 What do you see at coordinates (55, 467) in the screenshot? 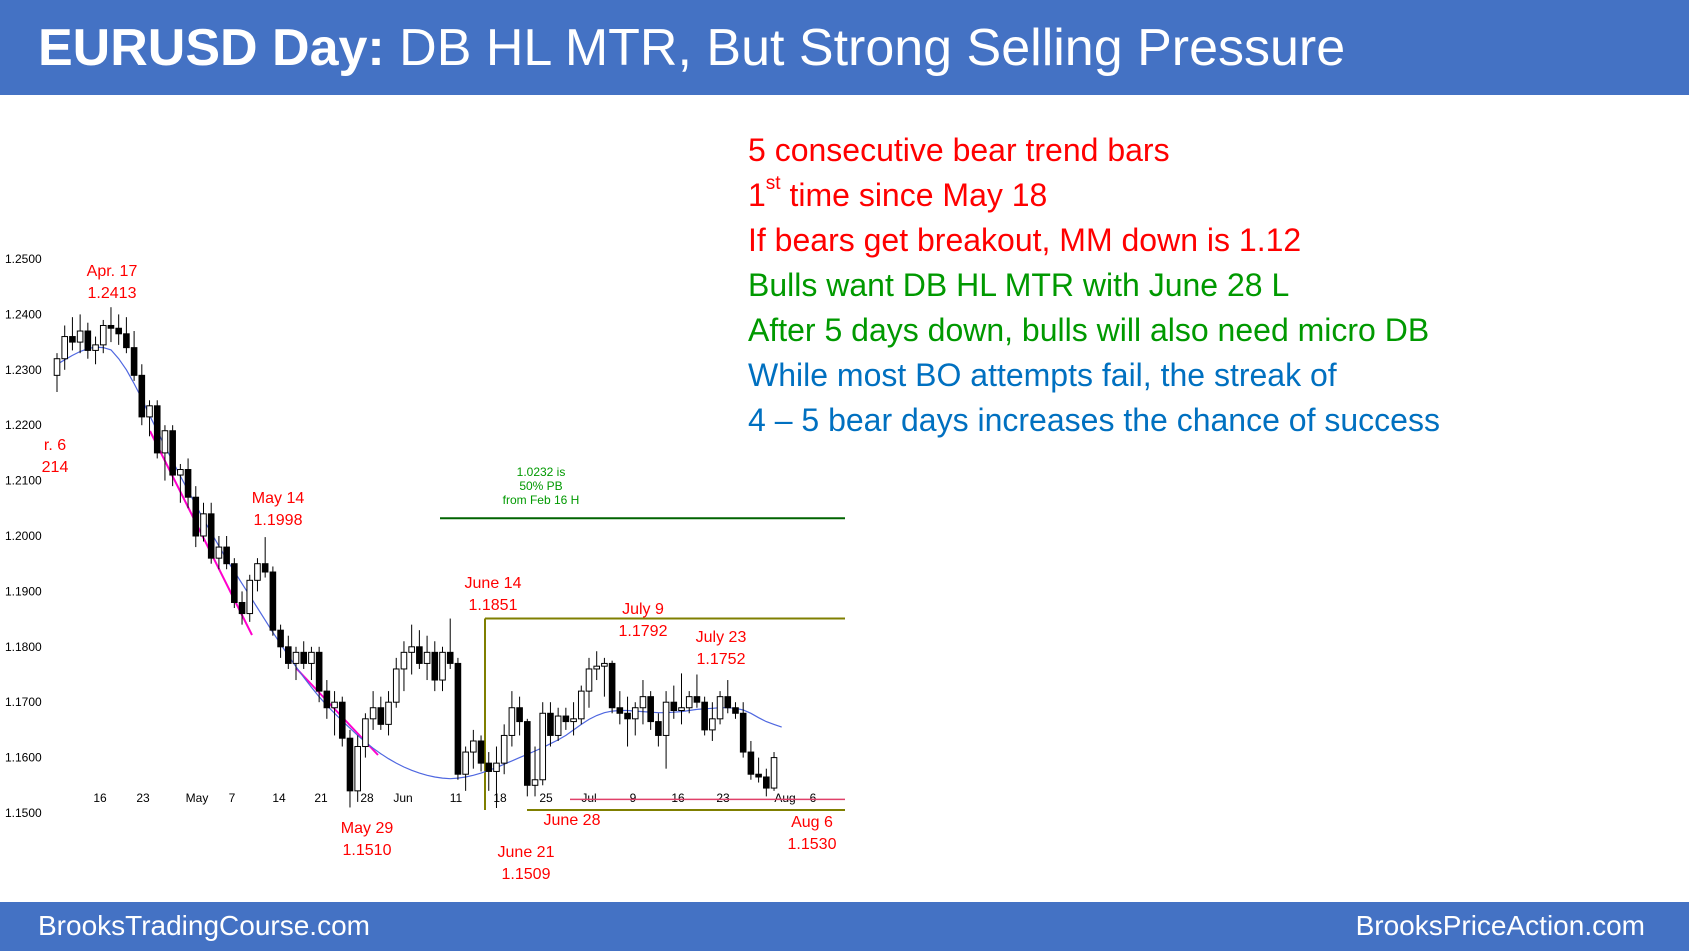
I see `annotation-text: 214` at bounding box center [55, 467].